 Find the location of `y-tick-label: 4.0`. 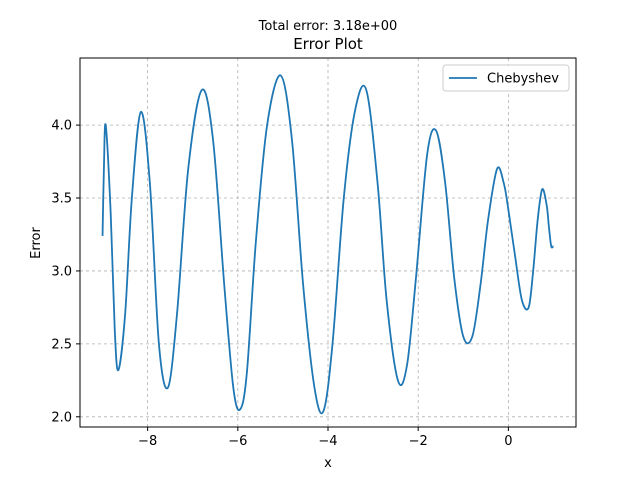

y-tick-label: 4.0 is located at coordinates (61, 126).